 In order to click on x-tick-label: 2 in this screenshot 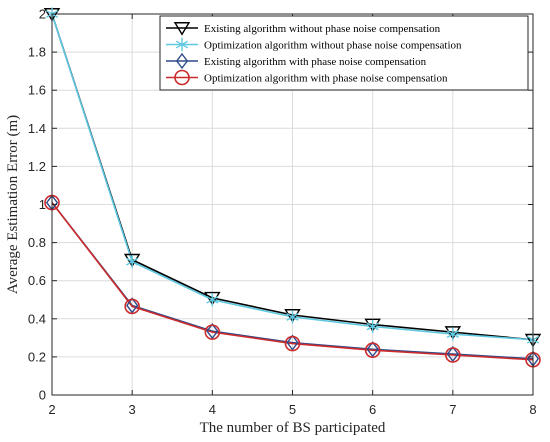, I will do `click(51, 409)`.